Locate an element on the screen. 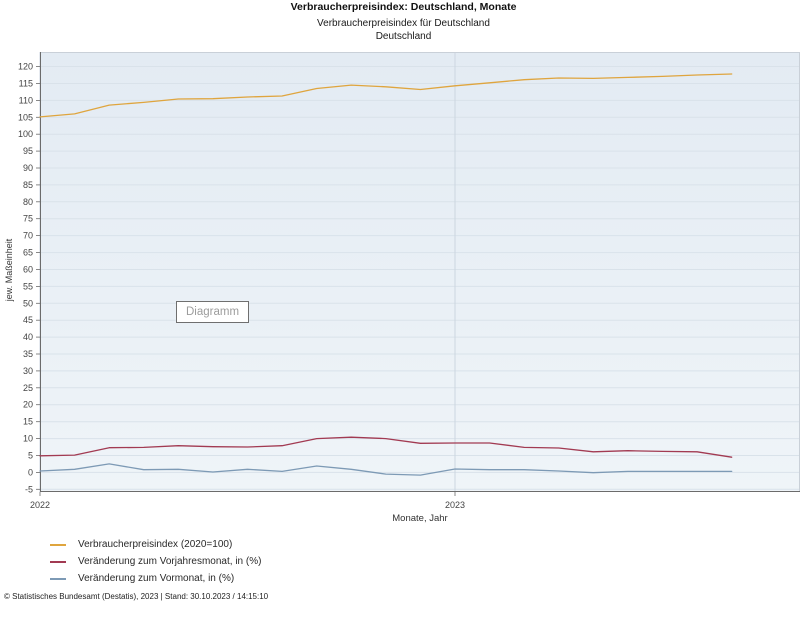 This screenshot has width=807, height=623. y-tick-label: 110 is located at coordinates (26, 100).